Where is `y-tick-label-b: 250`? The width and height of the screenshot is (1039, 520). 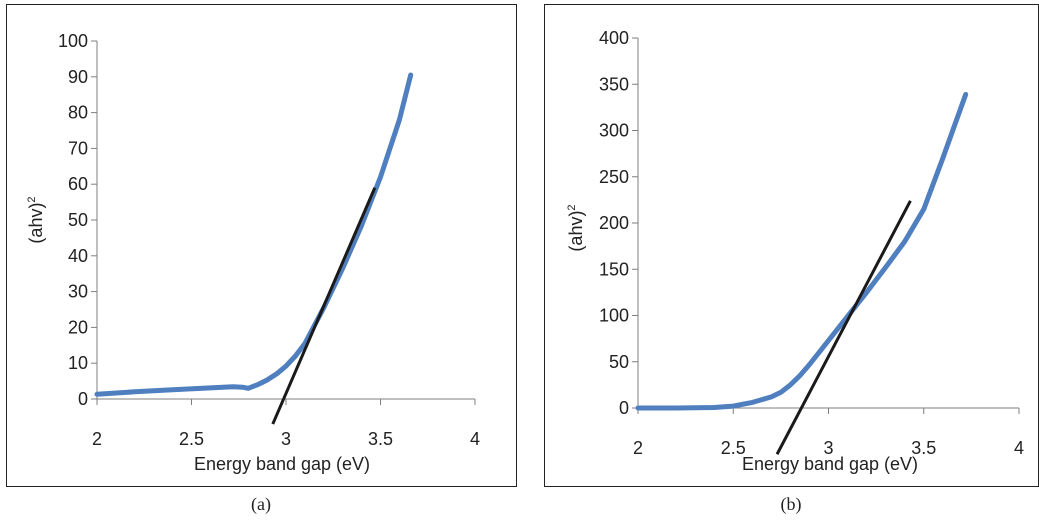 y-tick-label-b: 250 is located at coordinates (614, 177).